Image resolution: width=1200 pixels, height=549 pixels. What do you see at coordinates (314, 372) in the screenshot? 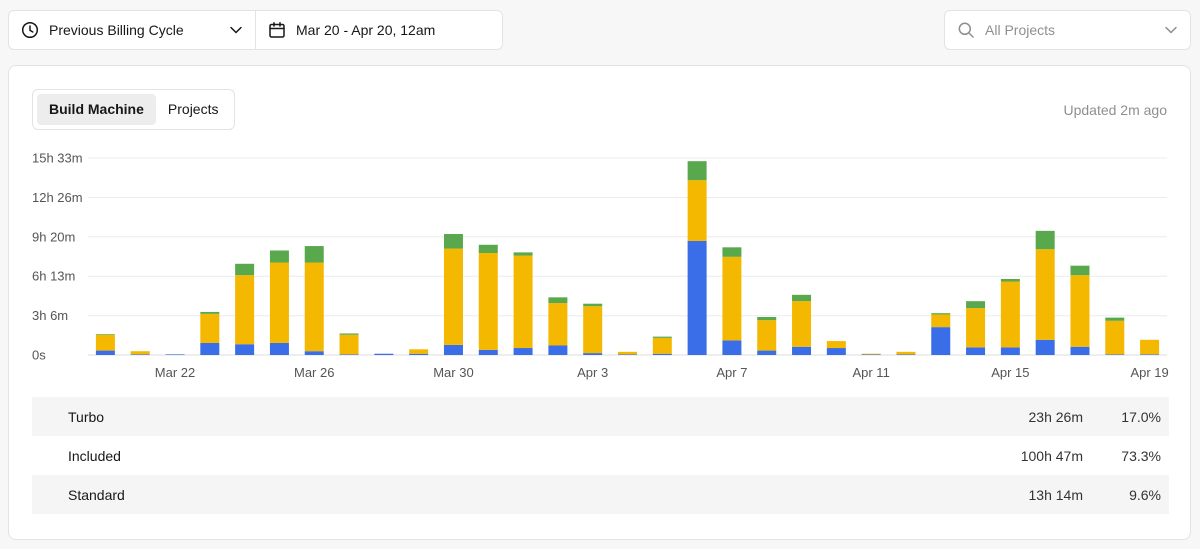
I see `x-tick-label: Mar 26` at bounding box center [314, 372].